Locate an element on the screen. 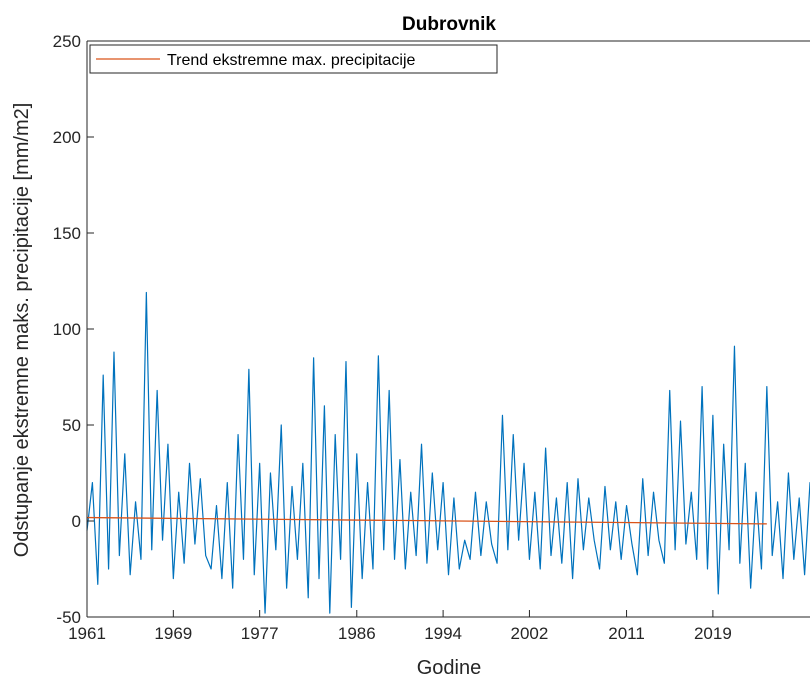 Image resolution: width=810 pixels, height=684 pixels. series-trend-line is located at coordinates (426, 520).